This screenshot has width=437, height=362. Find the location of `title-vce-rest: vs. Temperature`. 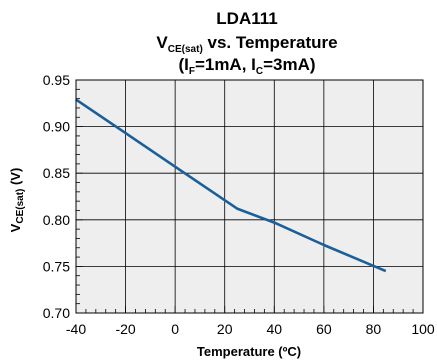

title-vce-rest: vs. Temperature is located at coordinates (270, 42).